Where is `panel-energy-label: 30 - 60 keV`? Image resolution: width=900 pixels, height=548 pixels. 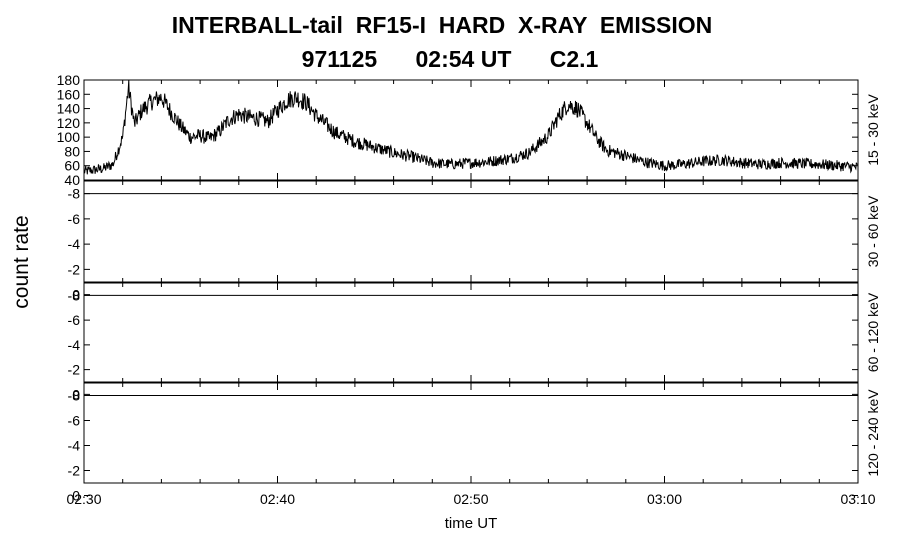 panel-energy-label: 30 - 60 keV is located at coordinates (873, 231).